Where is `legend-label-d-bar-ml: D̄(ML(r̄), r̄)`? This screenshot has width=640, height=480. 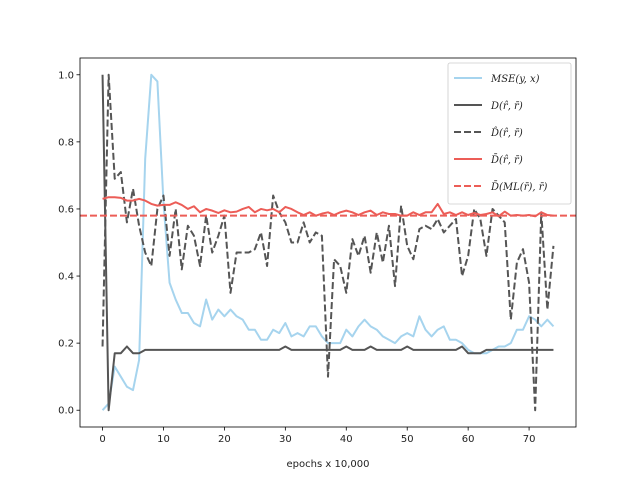 legend-label-d-bar-ml: D̄(ML(r̄), r̄) is located at coordinates (519, 187).